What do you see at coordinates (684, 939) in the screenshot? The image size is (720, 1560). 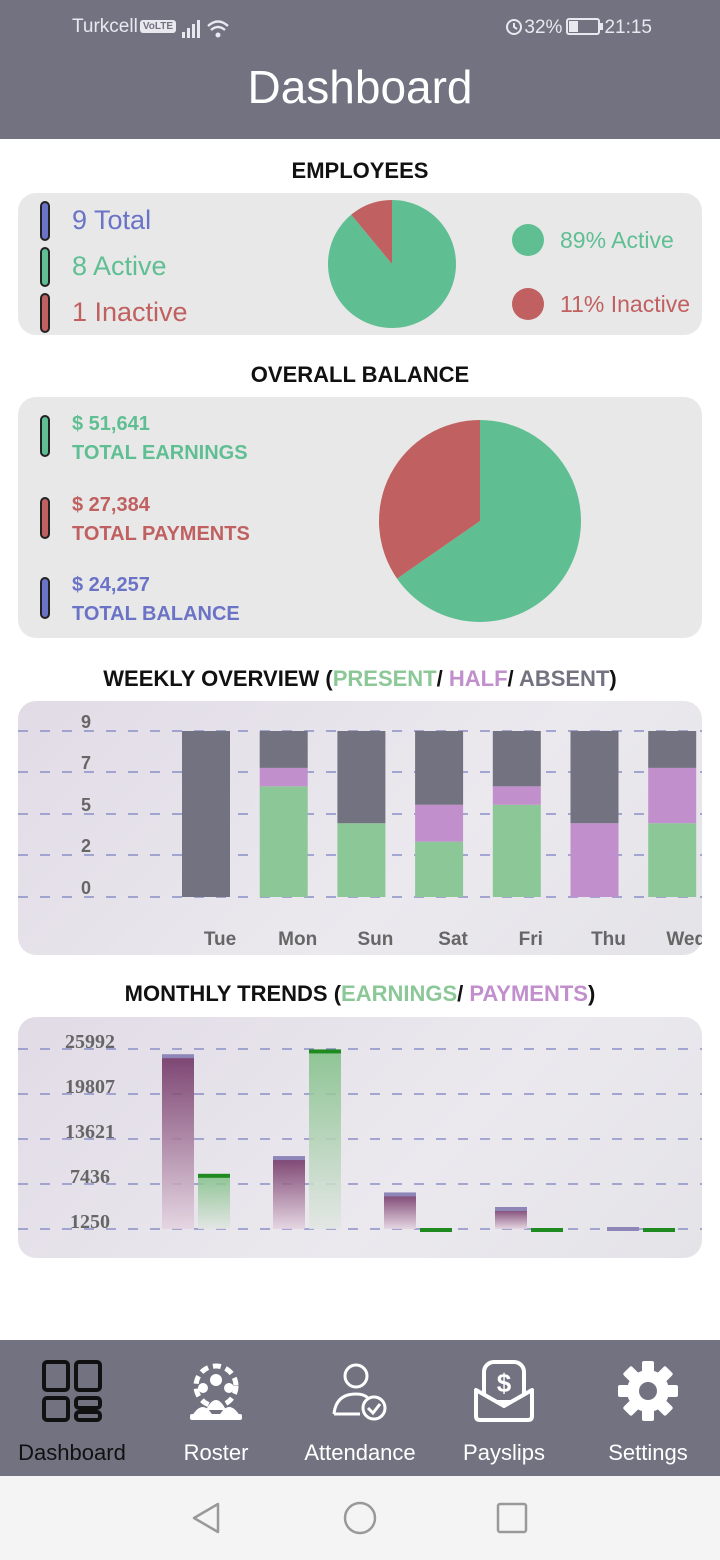 I see `weekly-x-label: Wed` at bounding box center [684, 939].